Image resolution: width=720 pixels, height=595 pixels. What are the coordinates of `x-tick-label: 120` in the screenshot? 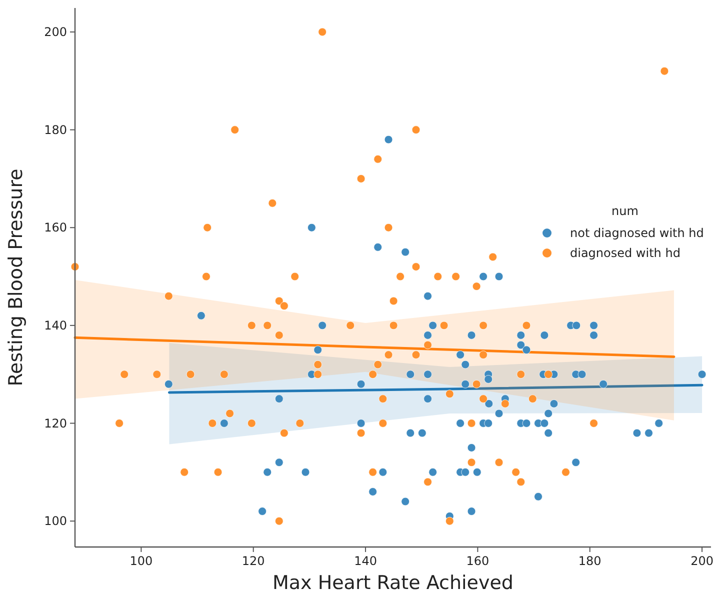 It's located at (253, 561).